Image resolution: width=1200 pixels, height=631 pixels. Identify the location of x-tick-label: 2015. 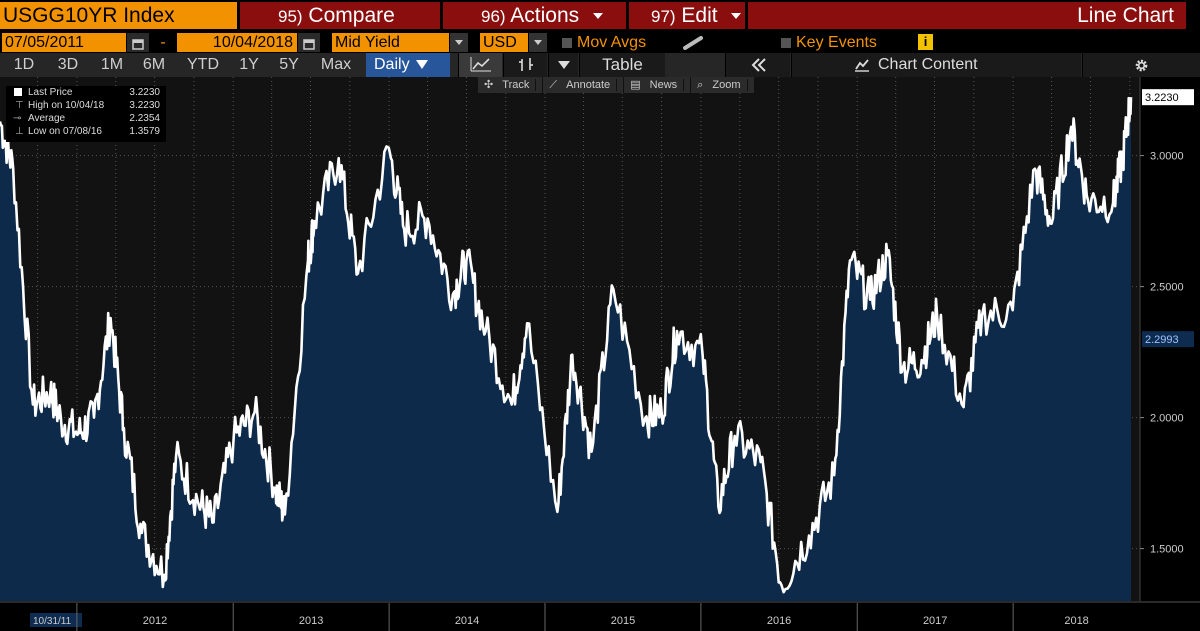
(623, 621).